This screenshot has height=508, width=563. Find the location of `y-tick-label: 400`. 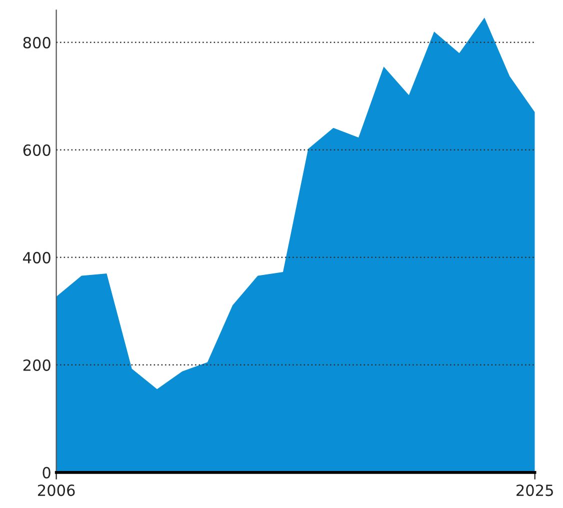

y-tick-label: 400 is located at coordinates (36, 258).